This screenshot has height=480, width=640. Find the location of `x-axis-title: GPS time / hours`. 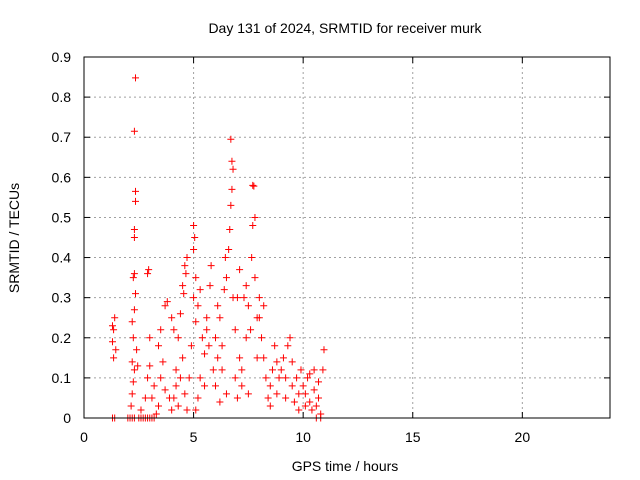

x-axis-title: GPS time / hours is located at coordinates (345, 466).